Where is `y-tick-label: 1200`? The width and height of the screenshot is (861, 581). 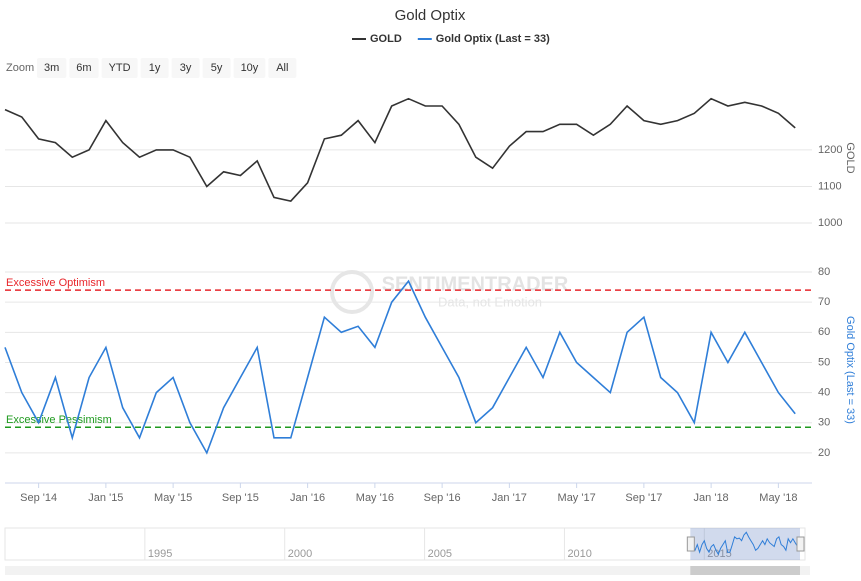 y-tick-label: 1200 is located at coordinates (830, 150).